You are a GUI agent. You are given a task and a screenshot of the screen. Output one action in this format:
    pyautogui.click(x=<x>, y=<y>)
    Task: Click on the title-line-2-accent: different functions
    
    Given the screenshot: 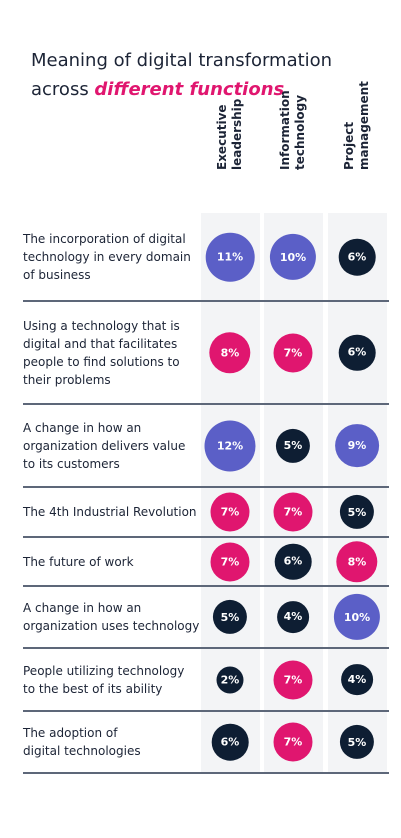 What is the action you would take?
    pyautogui.click(x=189, y=89)
    